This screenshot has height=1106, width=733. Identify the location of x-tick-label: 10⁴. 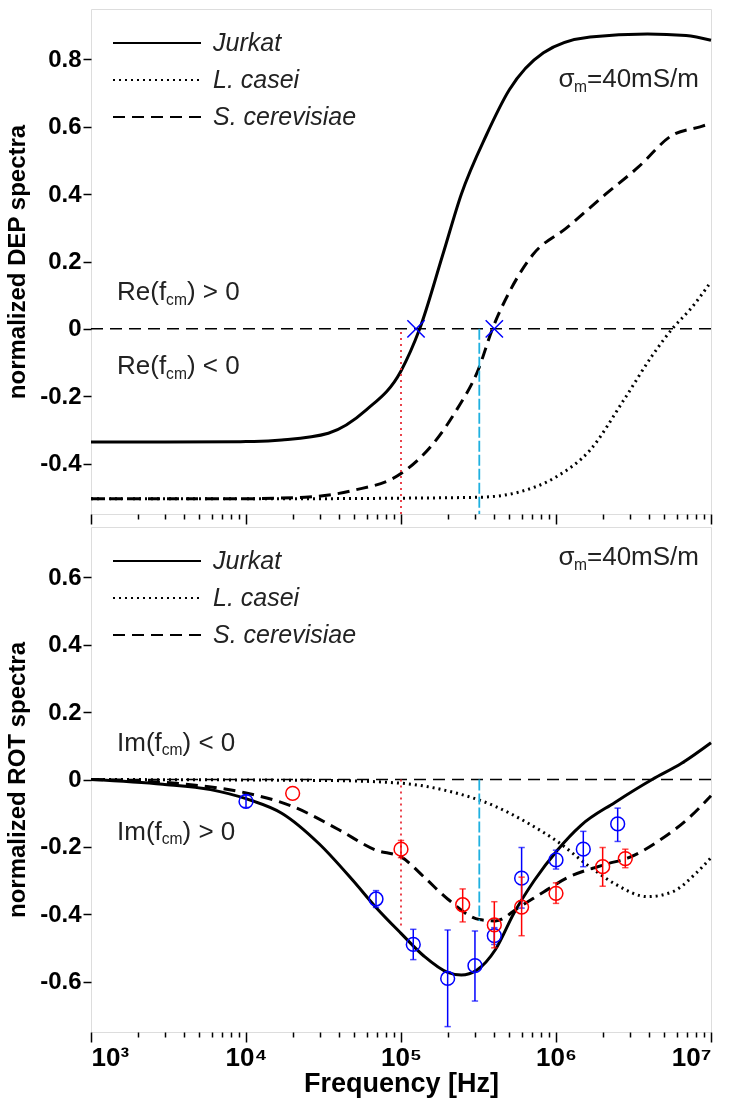
(246, 1056).